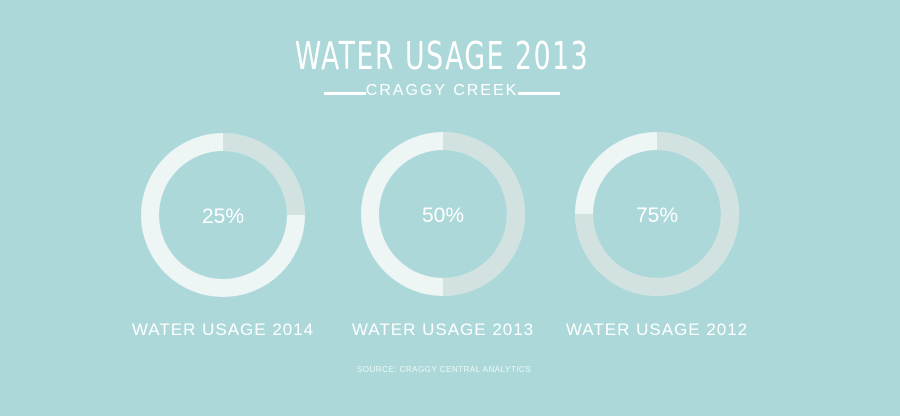 The image size is (900, 416). I want to click on donut-category-label: WATER USAGE 2013, so click(443, 329).